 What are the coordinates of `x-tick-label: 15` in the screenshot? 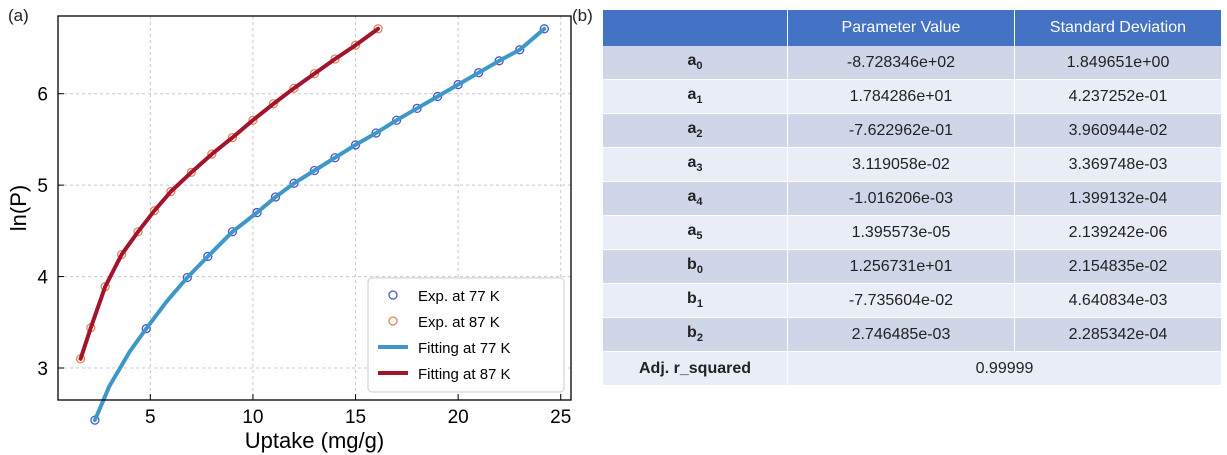 It's located at (355, 417).